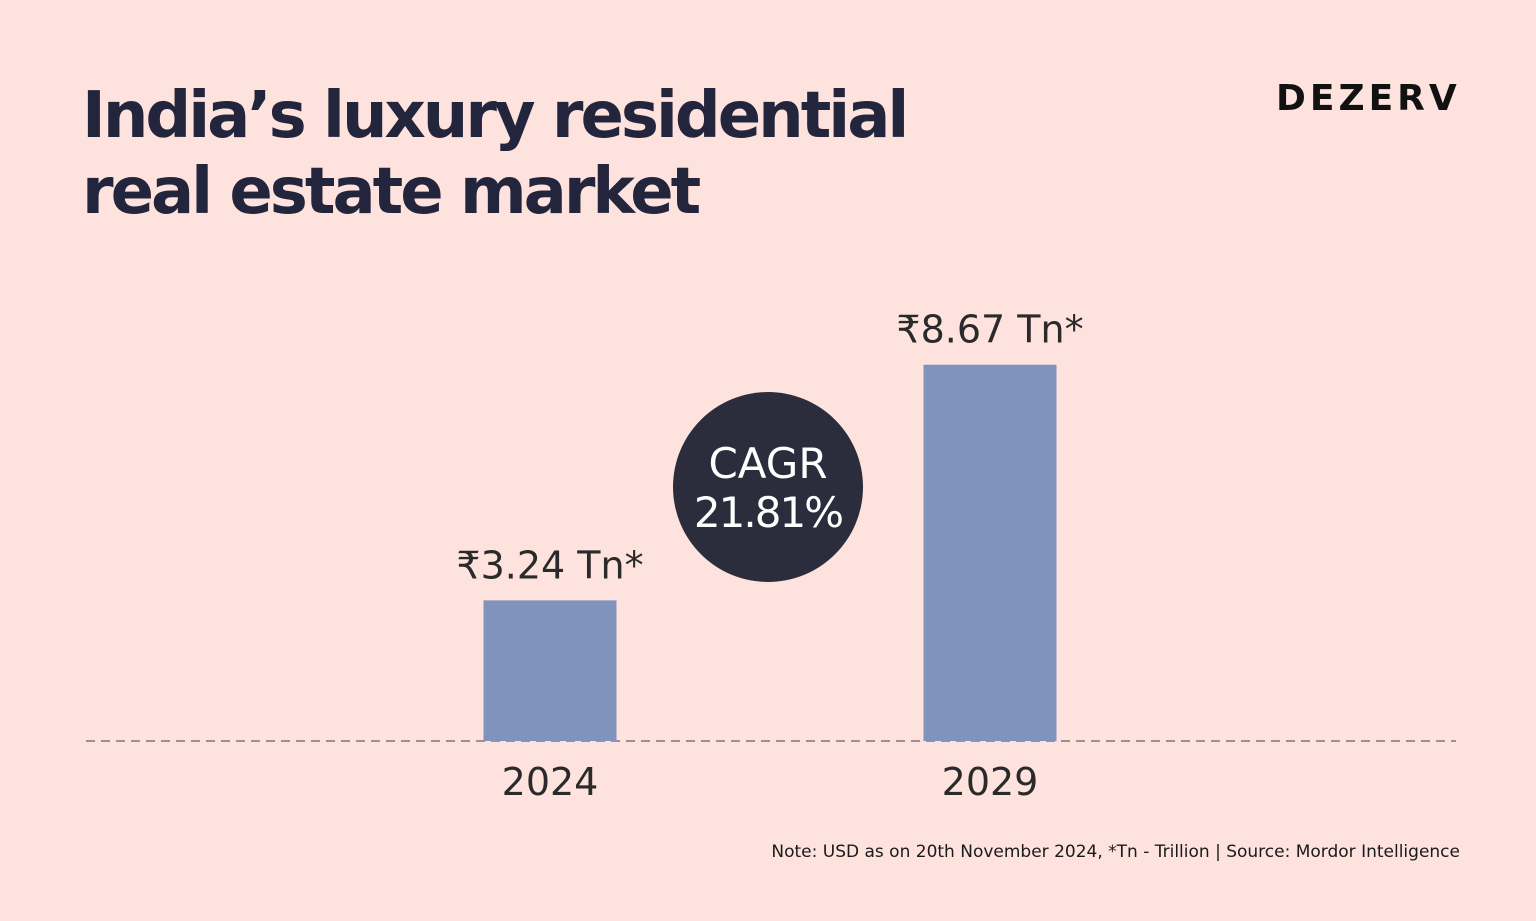 The height and width of the screenshot is (921, 1536). I want to click on data-label-2029: ₹8.67 Tn*, so click(989, 330).